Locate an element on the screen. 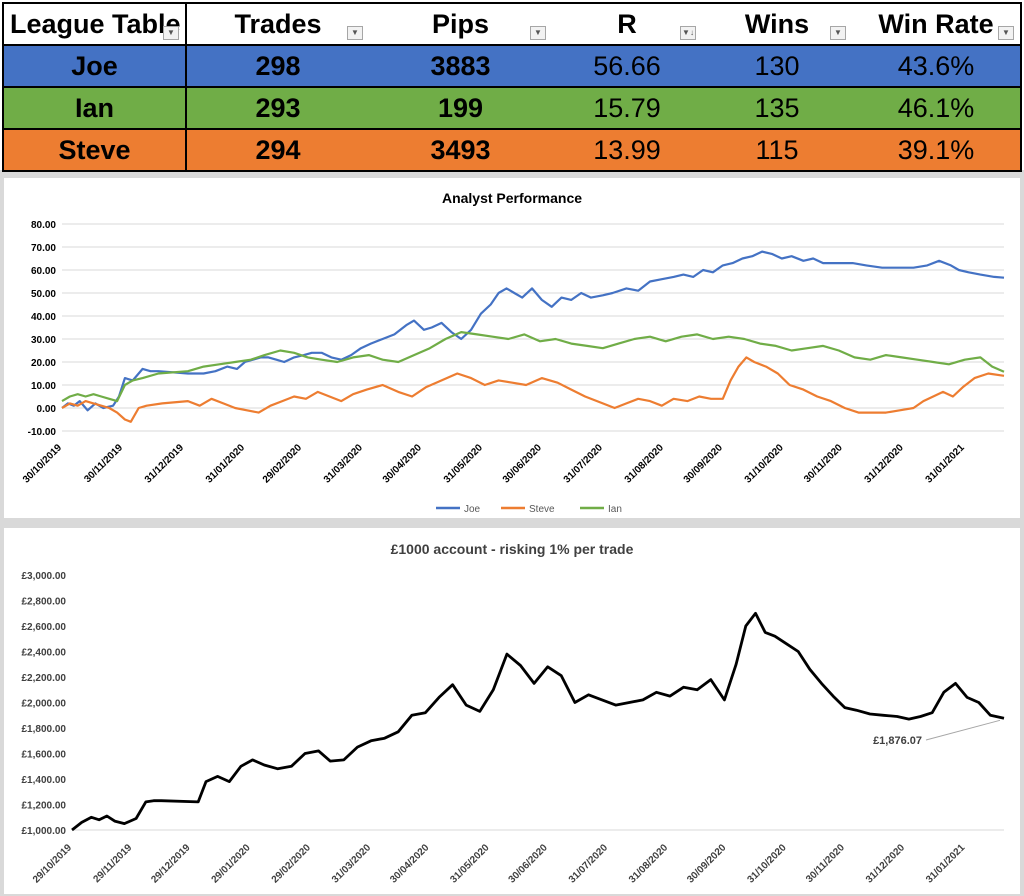  annotation-leader-line is located at coordinates (963, 730).